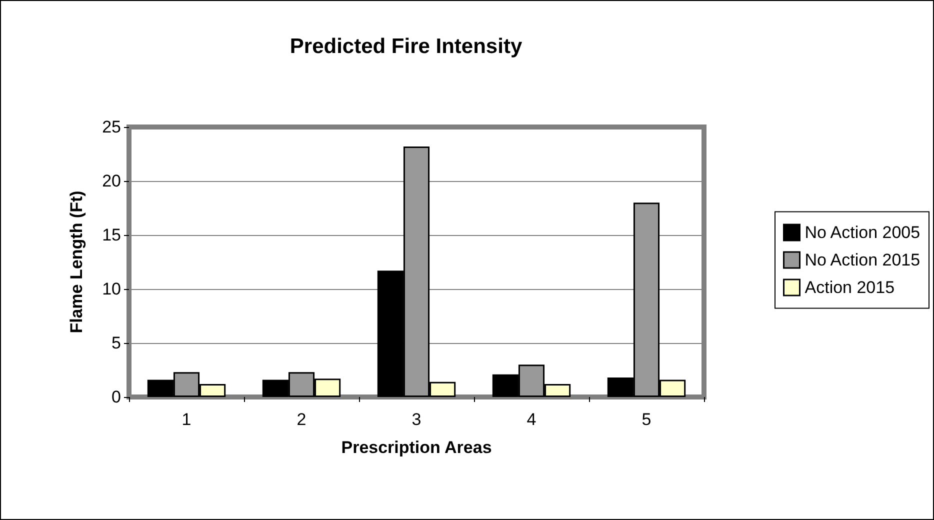 Image resolution: width=934 pixels, height=520 pixels. I want to click on legend-label: Action 2015, so click(849, 287).